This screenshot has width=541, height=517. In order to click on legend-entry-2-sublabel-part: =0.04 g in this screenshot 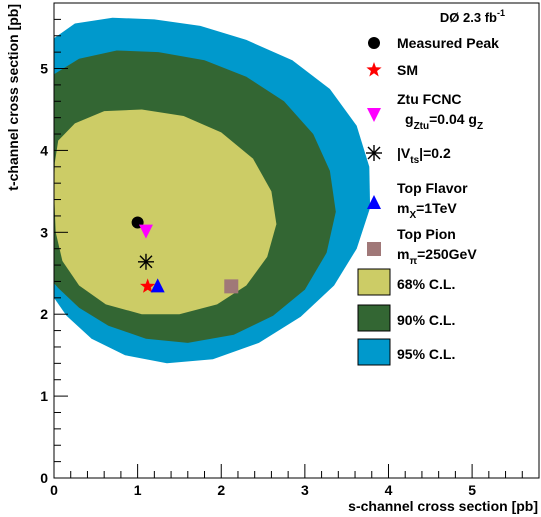, I will do `click(453, 119)`.